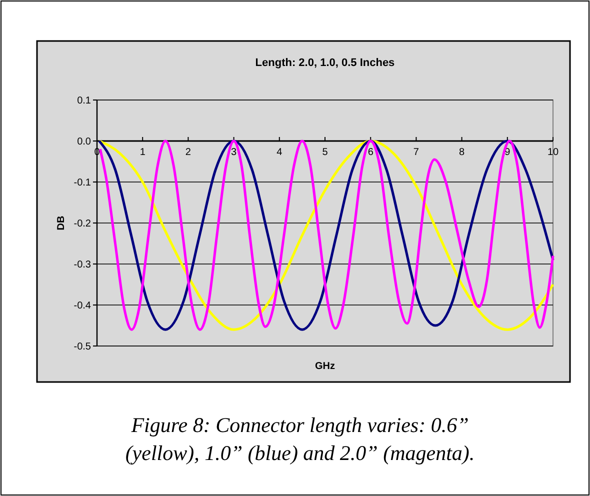 Image resolution: width=590 pixels, height=496 pixels. What do you see at coordinates (83, 347) in the screenshot?
I see `y-tick-label: -0.5` at bounding box center [83, 347].